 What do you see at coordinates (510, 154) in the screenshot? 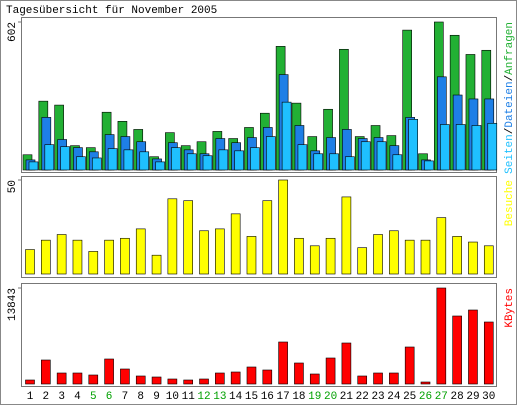
I see `legend-entry: Seiten` at bounding box center [510, 154].